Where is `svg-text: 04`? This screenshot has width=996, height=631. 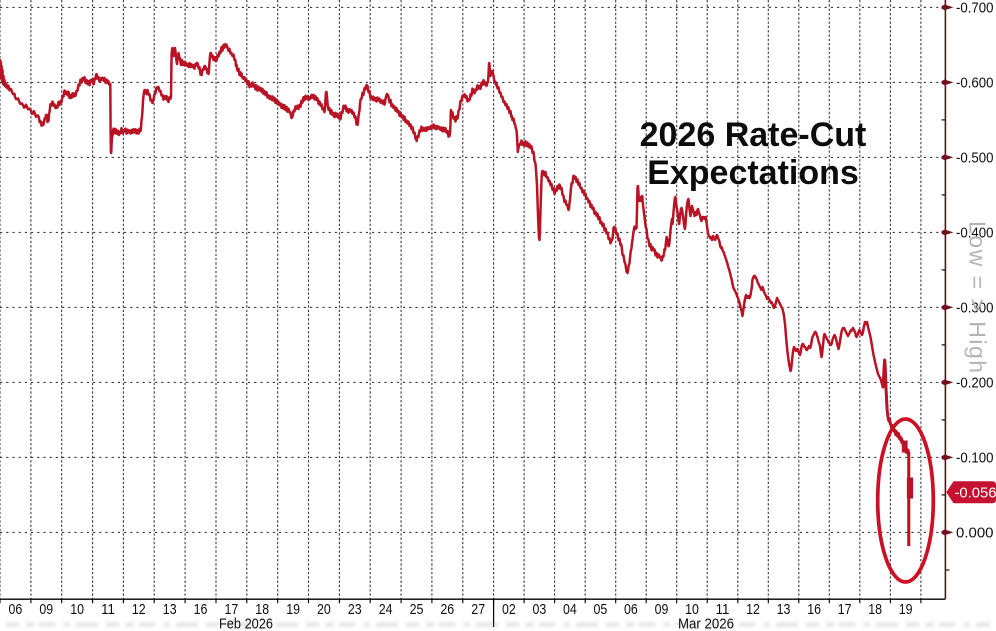 svg-text: 04 is located at coordinates (570, 610).